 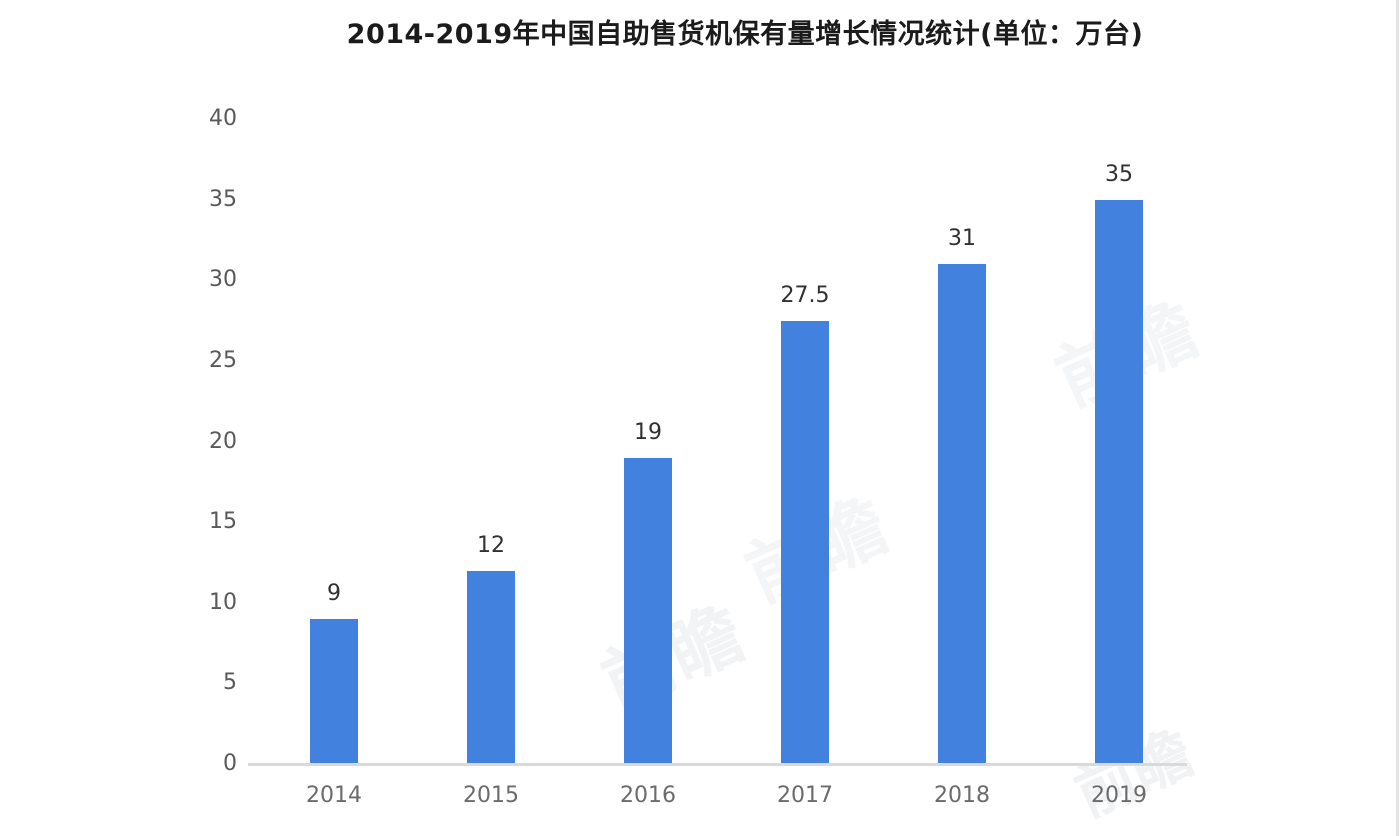 I want to click on value-label-2017: 27.5, so click(x=805, y=295).